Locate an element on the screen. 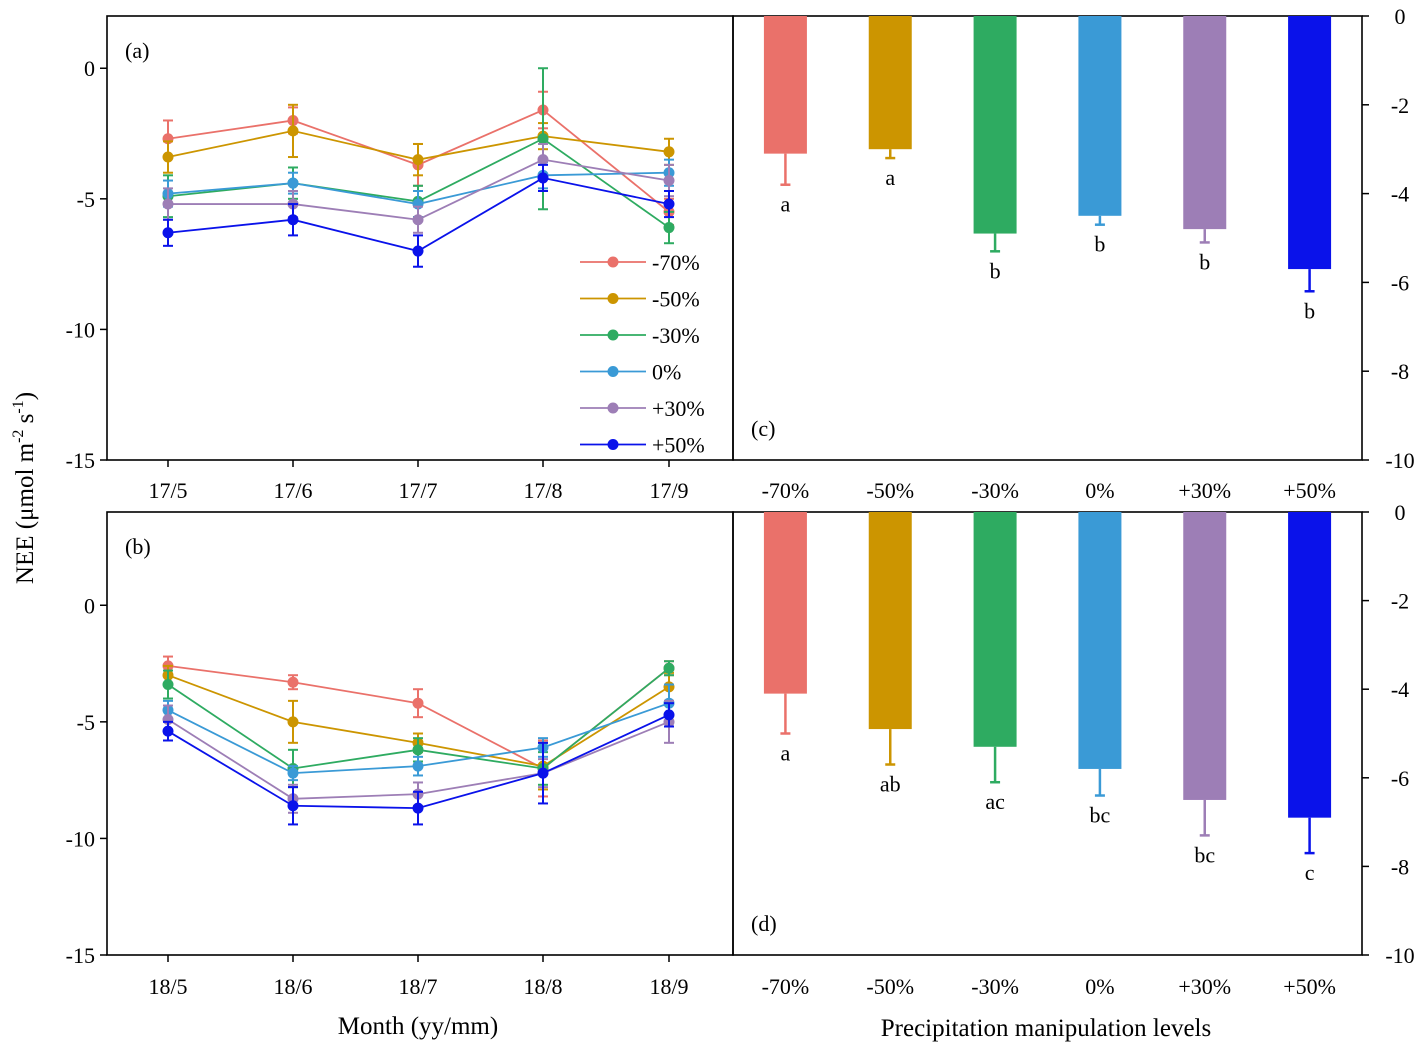 The image size is (1417, 1052). legend-label: +50% is located at coordinates (678, 445).